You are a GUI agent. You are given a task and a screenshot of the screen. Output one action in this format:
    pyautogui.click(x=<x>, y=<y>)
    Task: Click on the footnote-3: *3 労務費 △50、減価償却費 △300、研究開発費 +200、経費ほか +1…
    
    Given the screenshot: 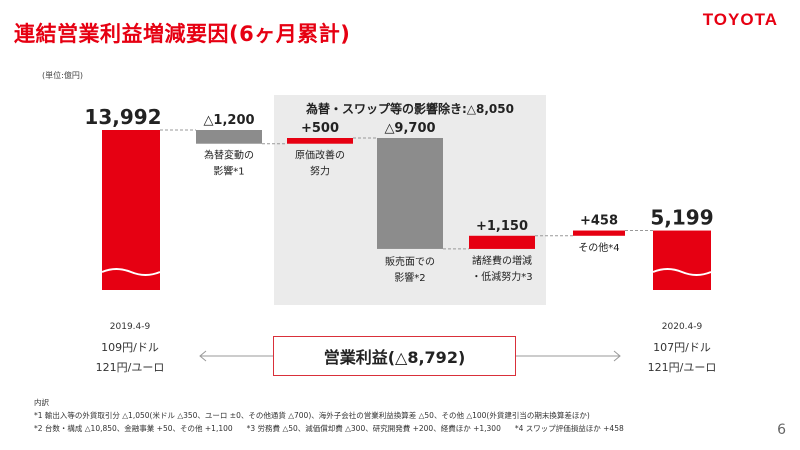 What is the action you would take?
    pyautogui.click(x=373, y=428)
    